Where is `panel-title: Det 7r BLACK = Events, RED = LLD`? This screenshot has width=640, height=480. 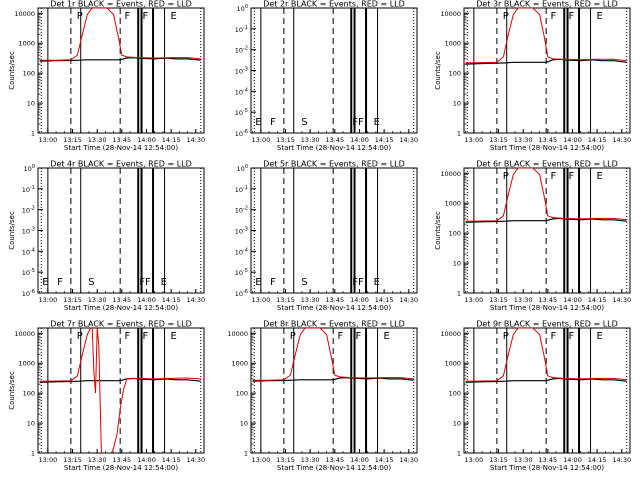 panel-title: Det 7r BLACK = Events, RED = LLD is located at coordinates (121, 324).